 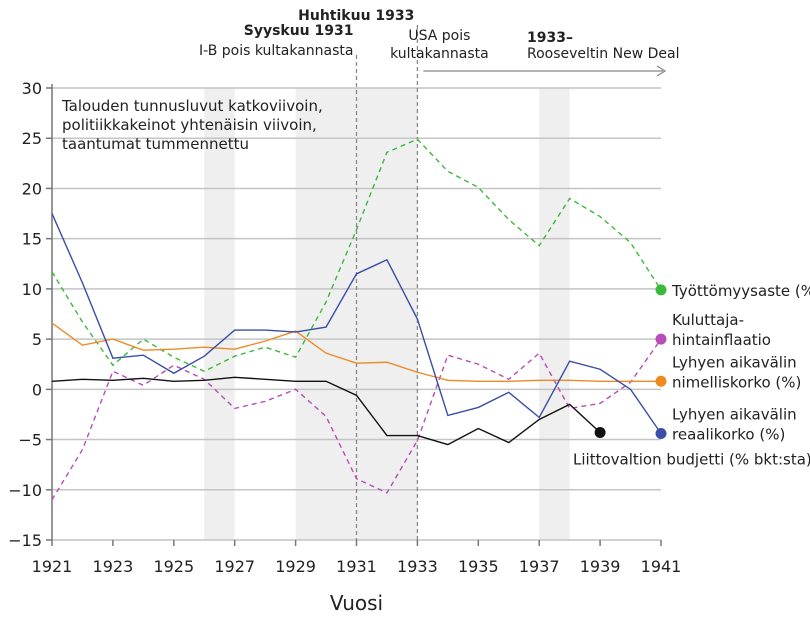 What do you see at coordinates (356, 16) in the screenshot?
I see `event-title: Huhtikuu 1933` at bounding box center [356, 16].